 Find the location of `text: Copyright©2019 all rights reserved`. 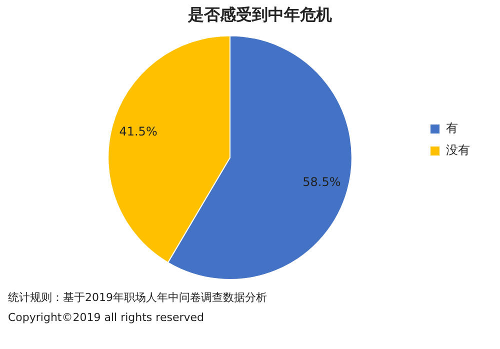

text: Copyright©2019 all rights reserved is located at coordinates (106, 318).